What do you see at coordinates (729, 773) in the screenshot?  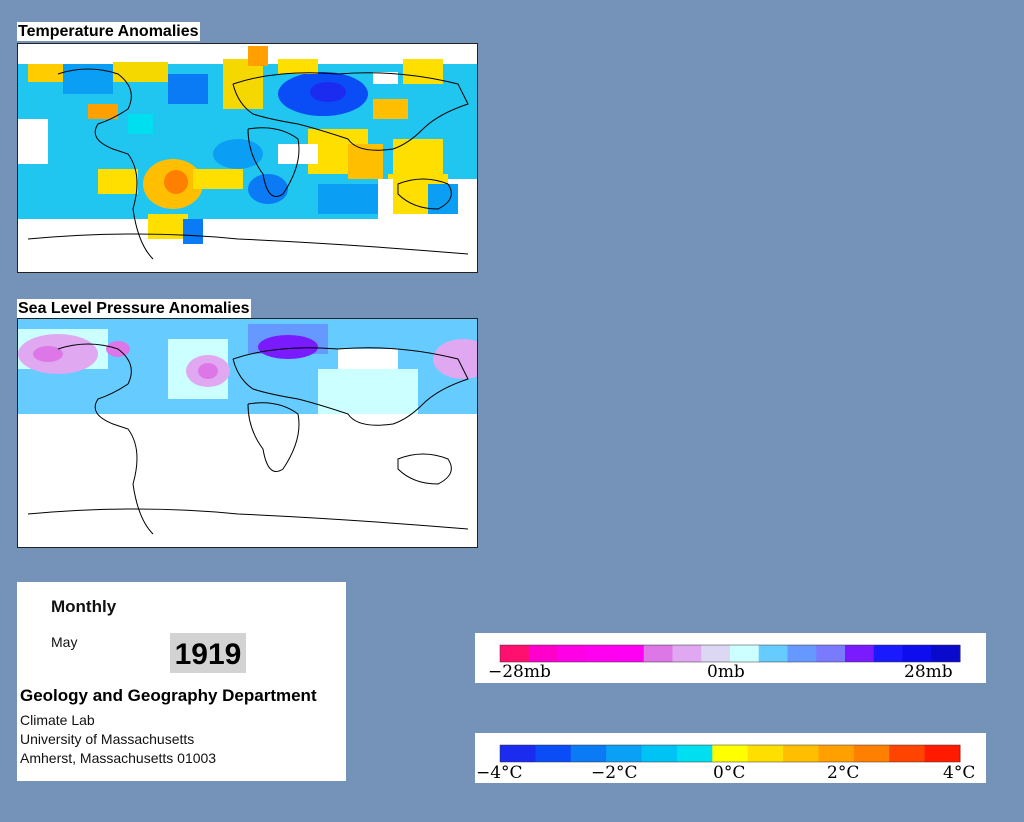 I see `temperature-tick-0: 0°C` at bounding box center [729, 773].